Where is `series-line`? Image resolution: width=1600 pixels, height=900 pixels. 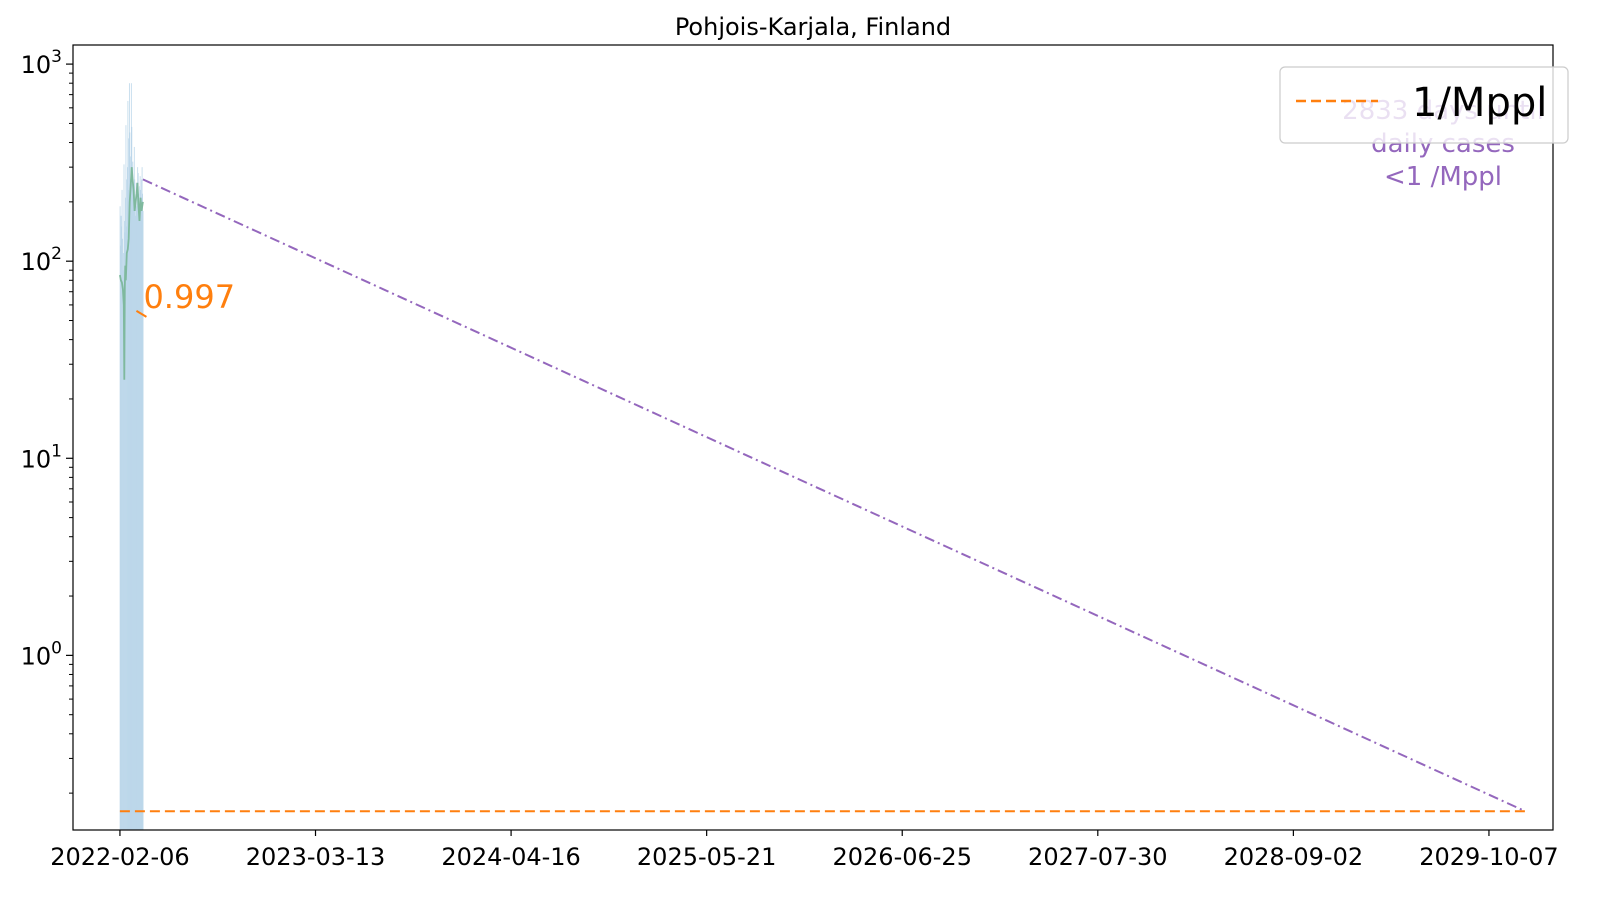
series-line is located at coordinates (131, 273).